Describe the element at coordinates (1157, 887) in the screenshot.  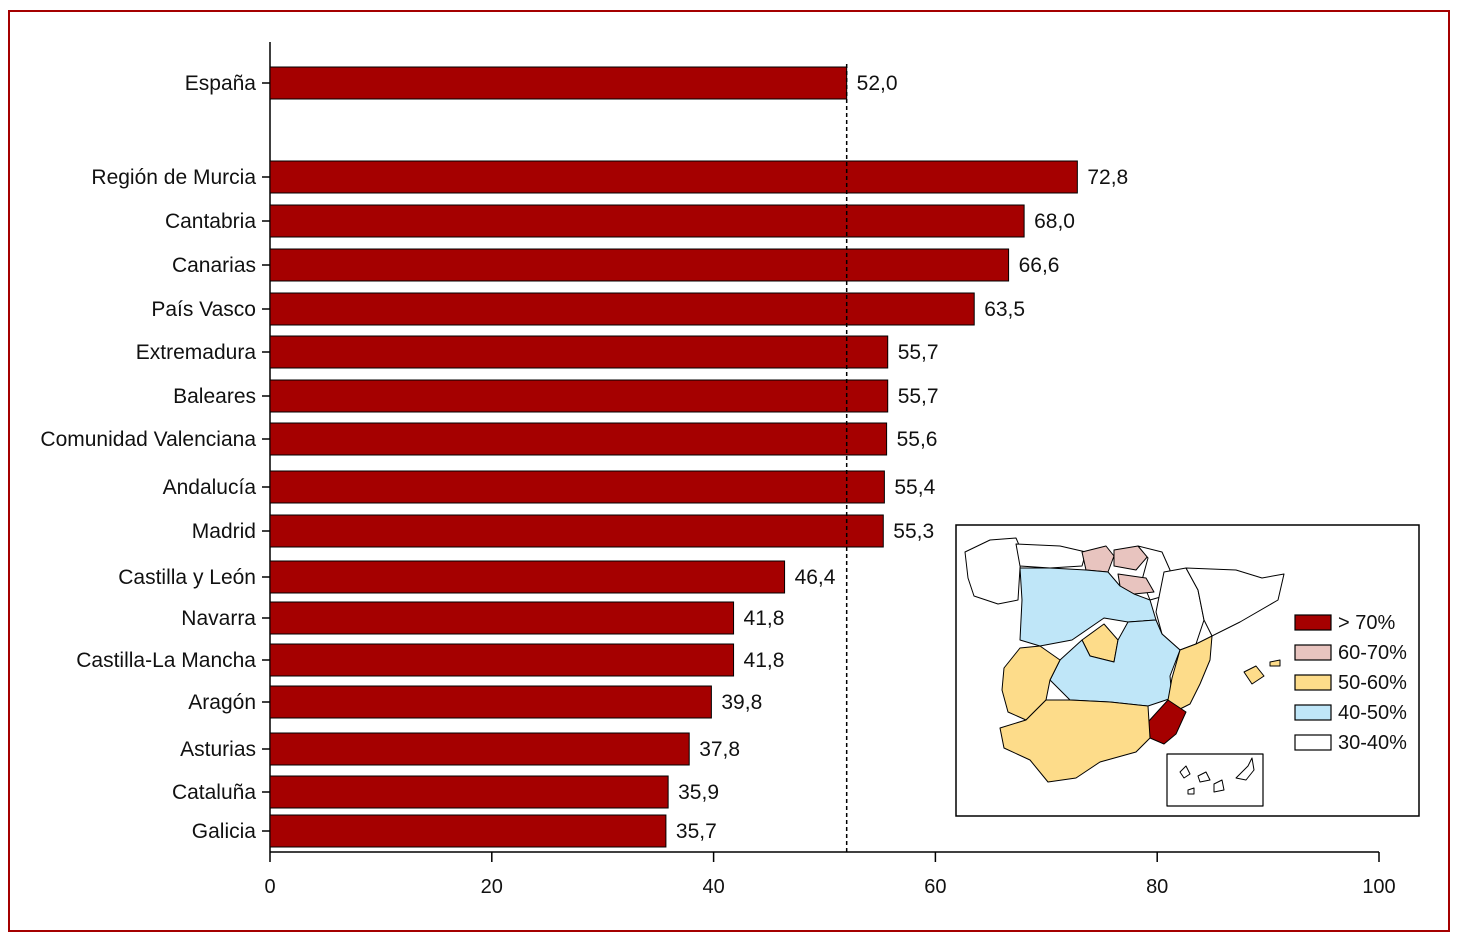
I see `x-tick-label-80: 80` at that location.